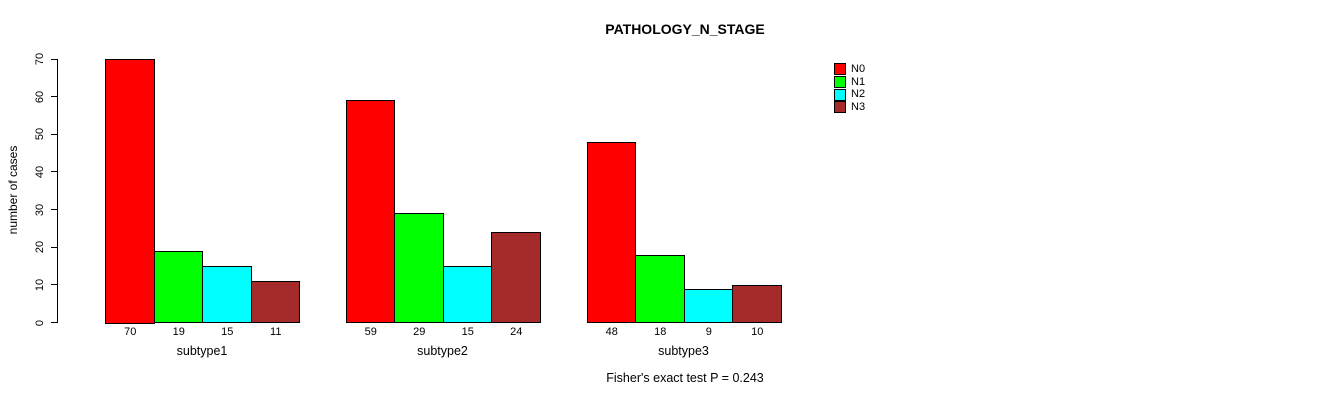 This screenshot has height=400, width=1340. Describe the element at coordinates (442, 351) in the screenshot. I see `x-axis-category-label: subtype2` at that location.